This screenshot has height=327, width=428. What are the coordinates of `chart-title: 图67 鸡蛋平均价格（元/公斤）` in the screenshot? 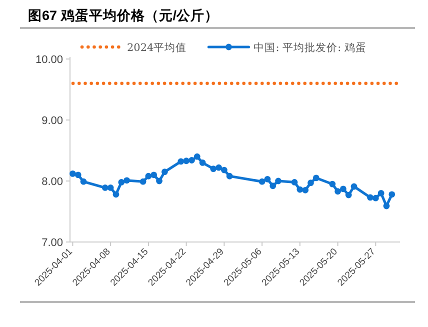 It's located at (123, 15).